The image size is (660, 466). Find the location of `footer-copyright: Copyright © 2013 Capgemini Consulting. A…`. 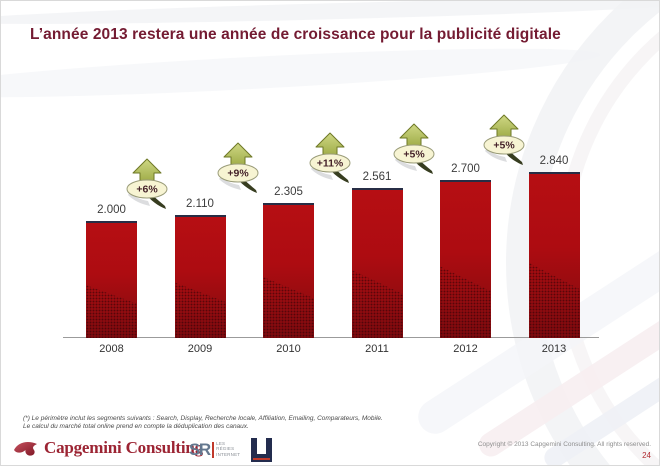

footer-copyright: Copyright © 2013 Capgemini Consulting. A… is located at coordinates (564, 450).